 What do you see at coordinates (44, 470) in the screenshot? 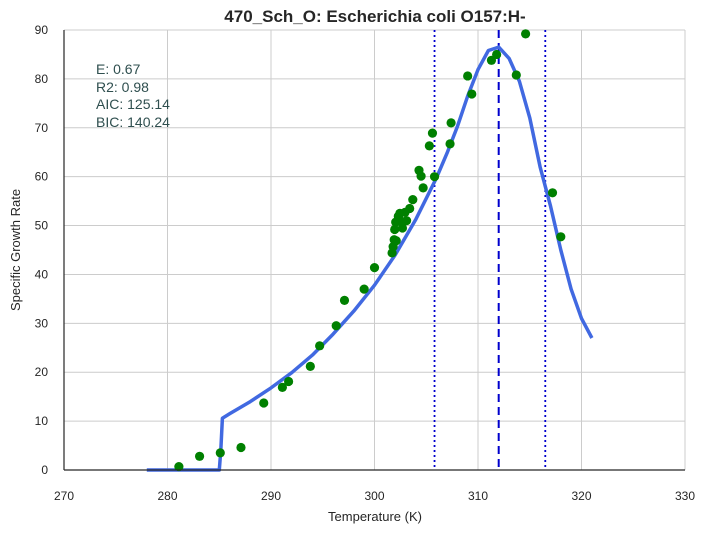
I see `y-tick-label: 0` at bounding box center [44, 470].